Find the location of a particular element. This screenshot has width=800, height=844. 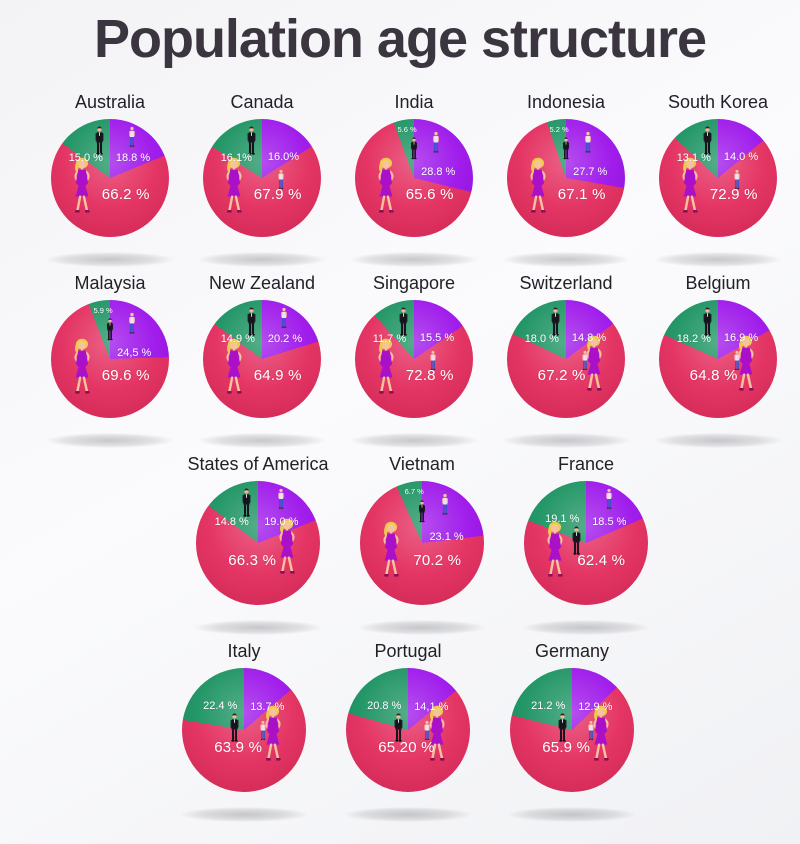

pie-chart-canada: Canada 16.1% 16.0% 67.9 % is located at coordinates (262, 179).